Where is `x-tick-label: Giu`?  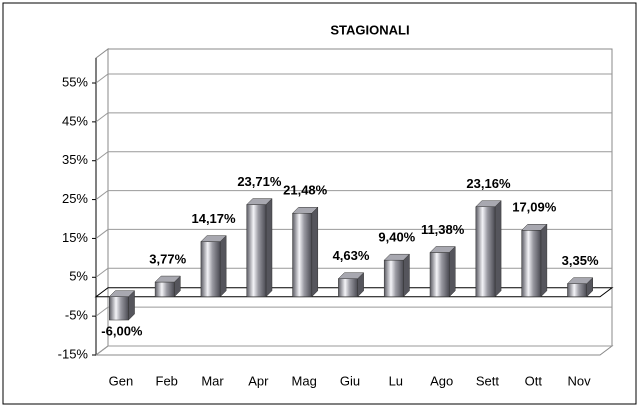 x-tick-label: Giu is located at coordinates (350, 380).